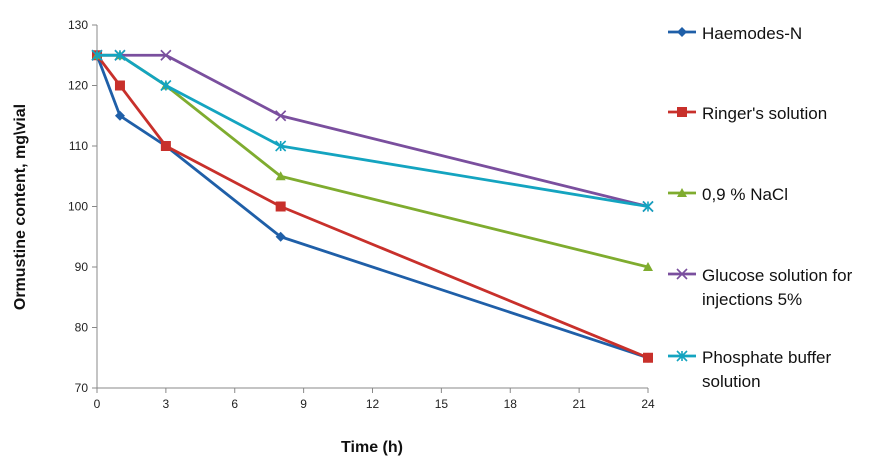  I want to click on y-tick-label: 100, so click(78, 207).